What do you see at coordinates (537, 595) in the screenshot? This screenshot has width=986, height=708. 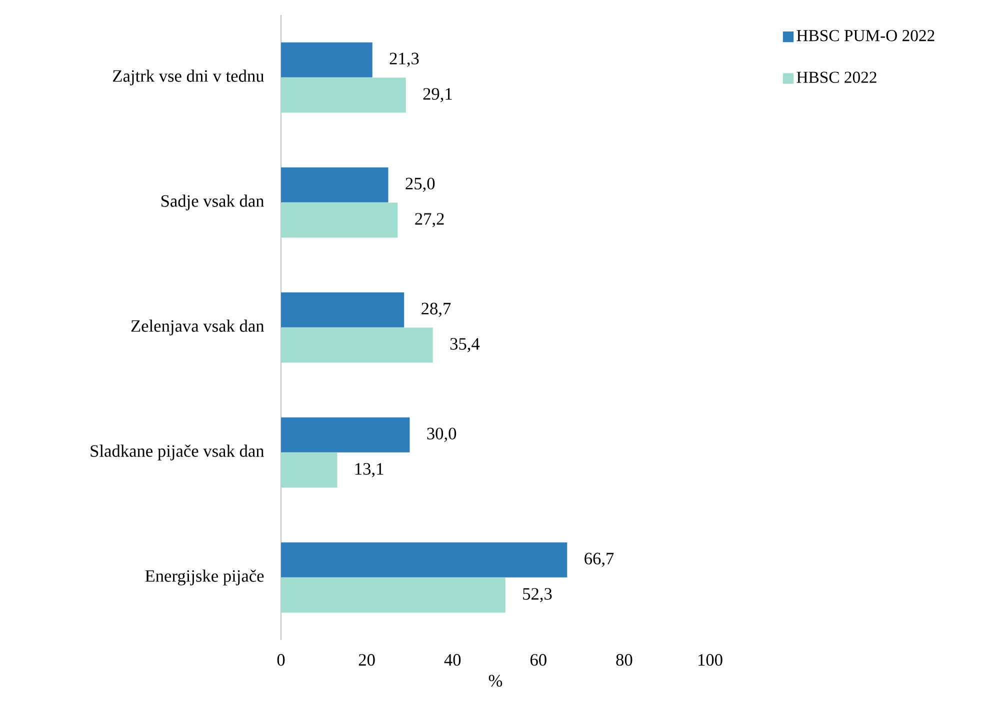 I see `data-label: 52,3` at bounding box center [537, 595].